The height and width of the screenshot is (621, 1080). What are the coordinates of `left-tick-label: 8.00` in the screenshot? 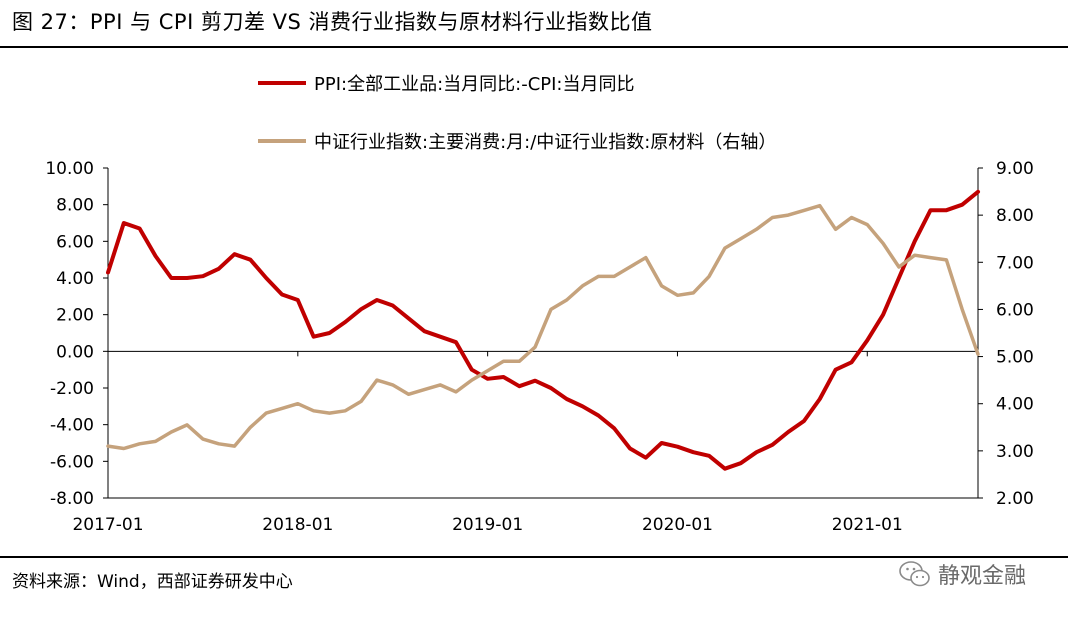 It's located at (75, 206).